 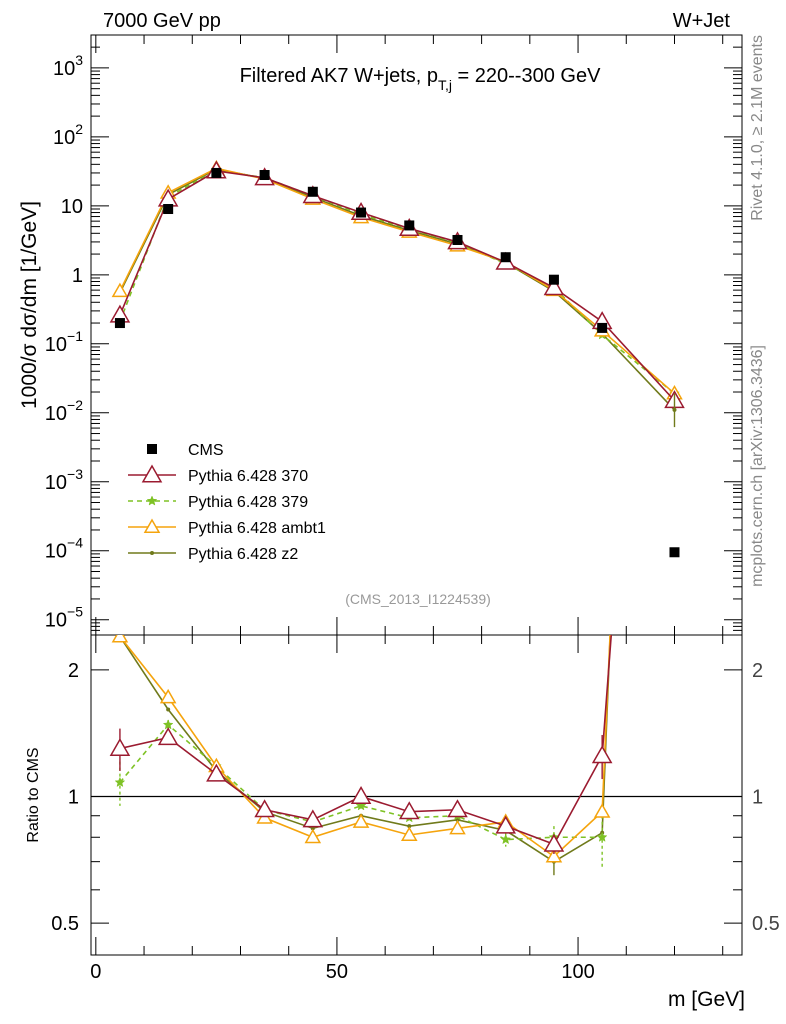 What do you see at coordinates (577, 972) in the screenshot?
I see `x-tick-label: 100` at bounding box center [577, 972].